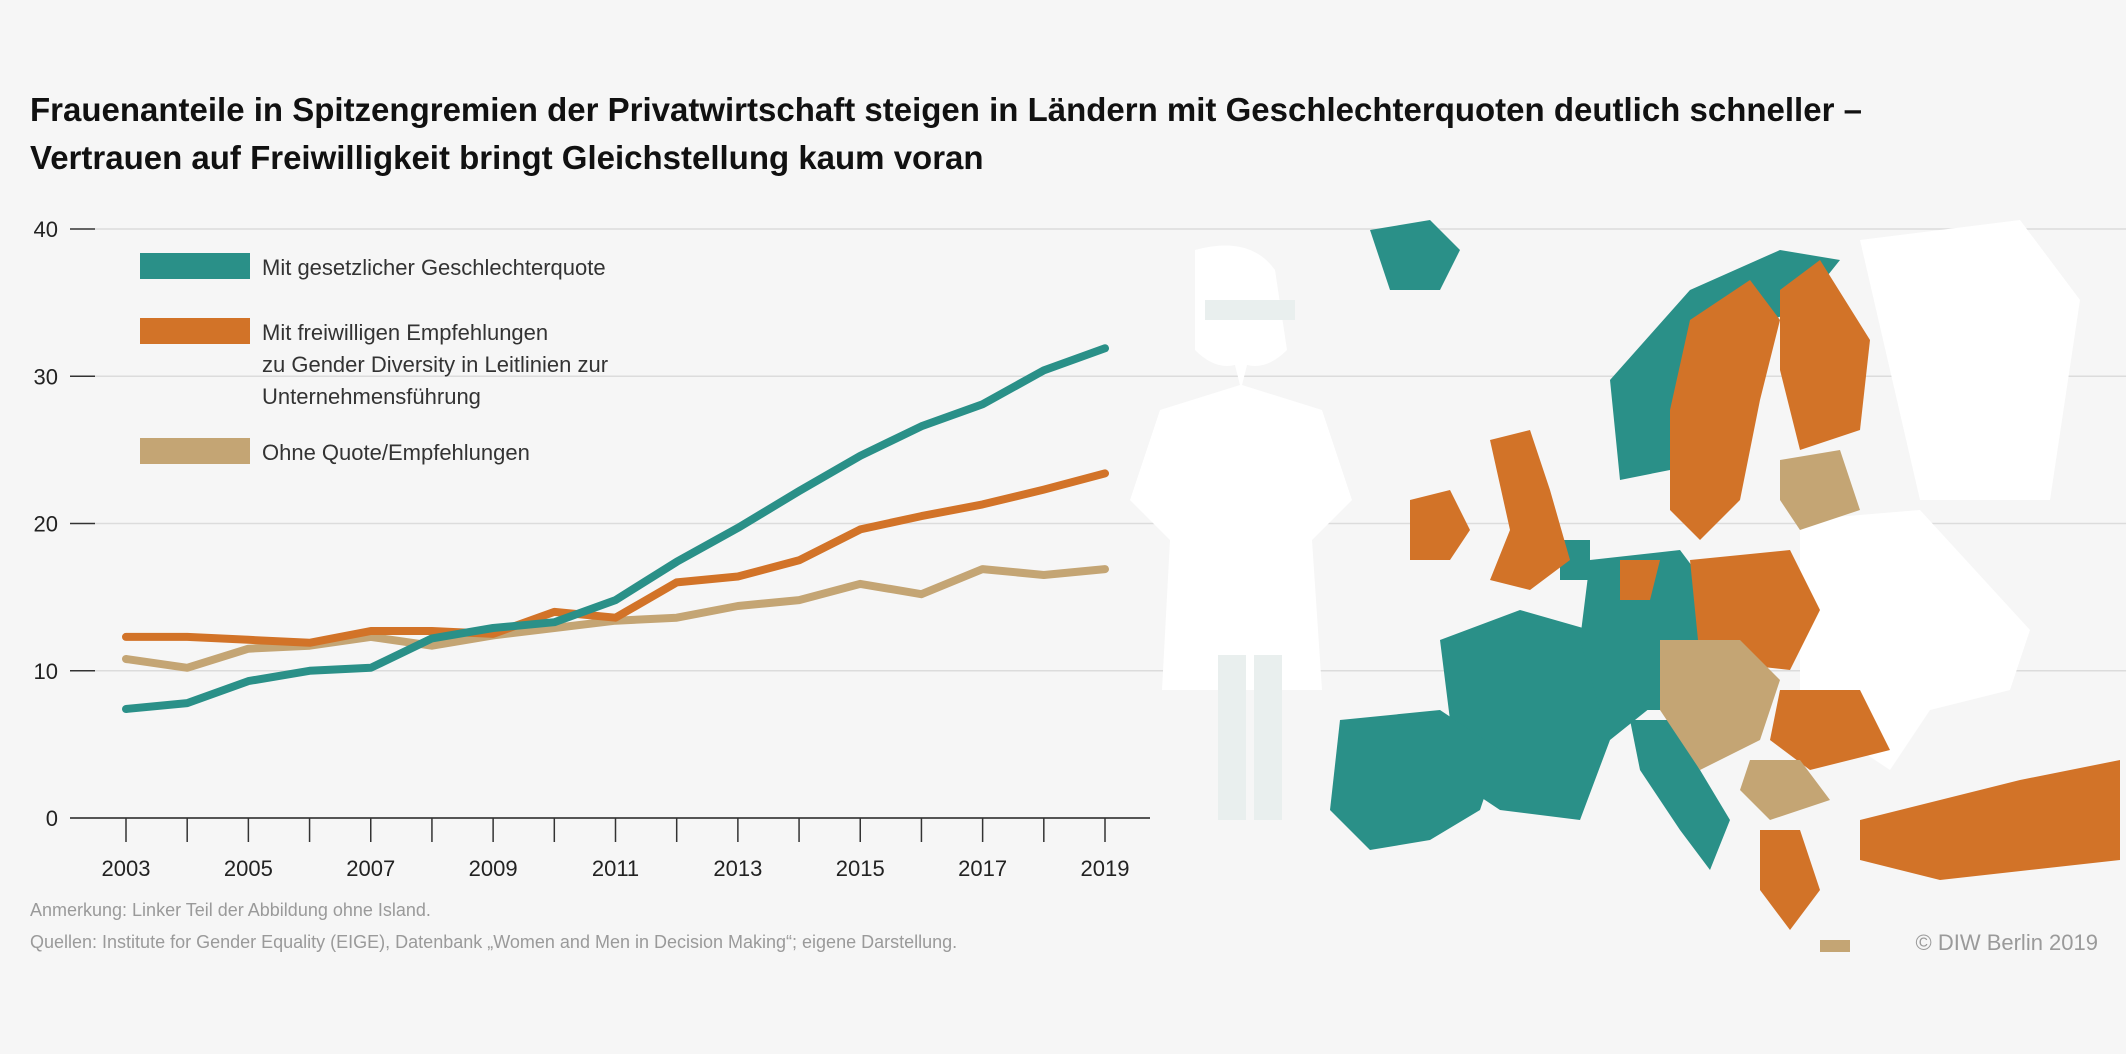 This screenshot has width=2126, height=1054. Describe the element at coordinates (126, 868) in the screenshot. I see `x-tick-label: 2003` at that location.